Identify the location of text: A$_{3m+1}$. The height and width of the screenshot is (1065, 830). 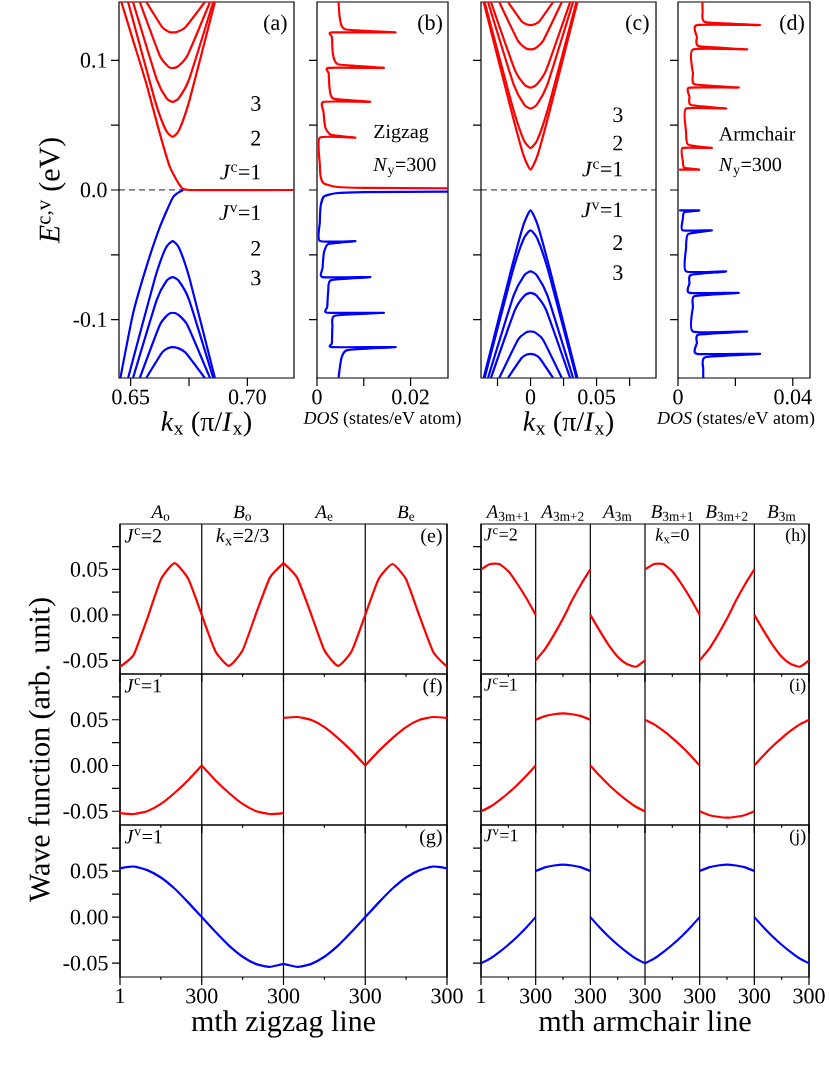
(507, 513).